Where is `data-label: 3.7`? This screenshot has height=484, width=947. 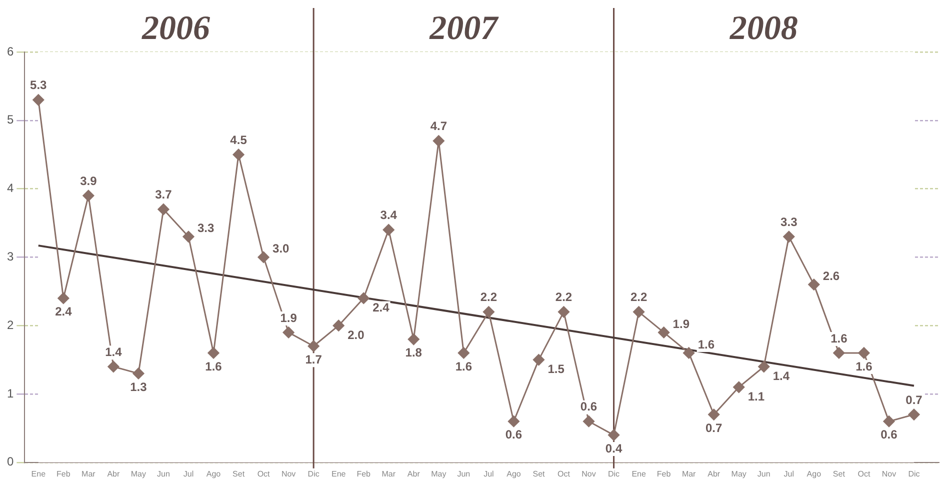 data-label: 3.7 is located at coordinates (163, 195).